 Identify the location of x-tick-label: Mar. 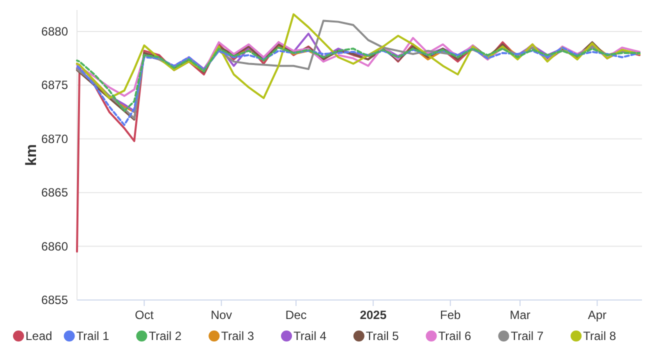
(520, 315).